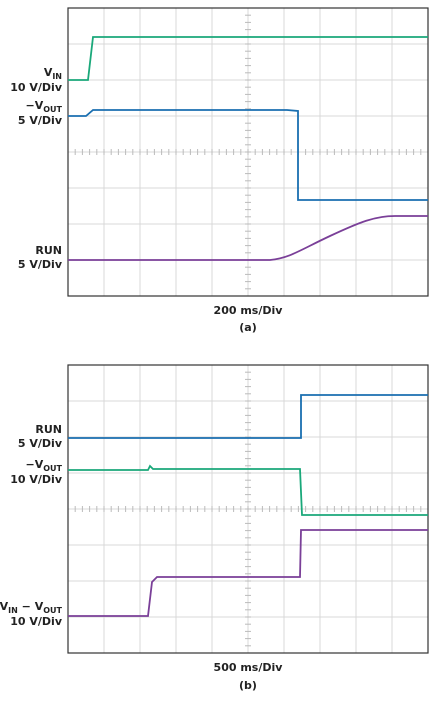 This screenshot has width=436, height=702. Describe the element at coordinates (249, 667) in the screenshot. I see `timebase: 500 ms/Div` at that location.